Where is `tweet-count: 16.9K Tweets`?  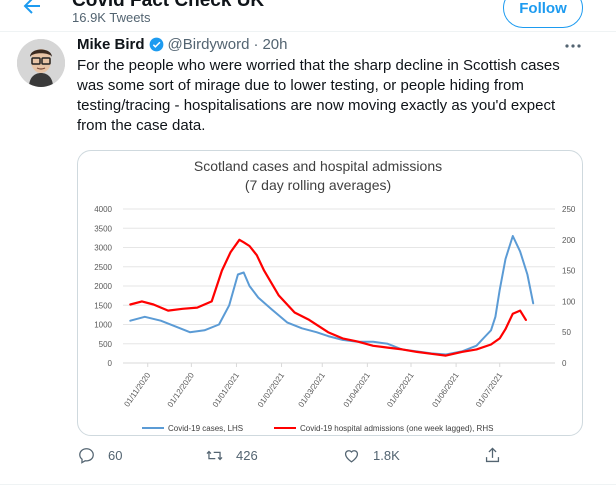
tweet-count: 16.9K Tweets is located at coordinates (111, 17).